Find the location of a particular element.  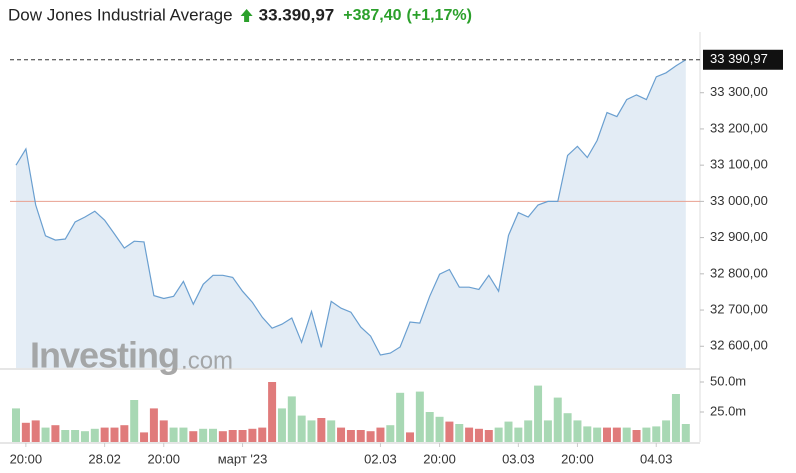

last-value-box is located at coordinates (743, 59).